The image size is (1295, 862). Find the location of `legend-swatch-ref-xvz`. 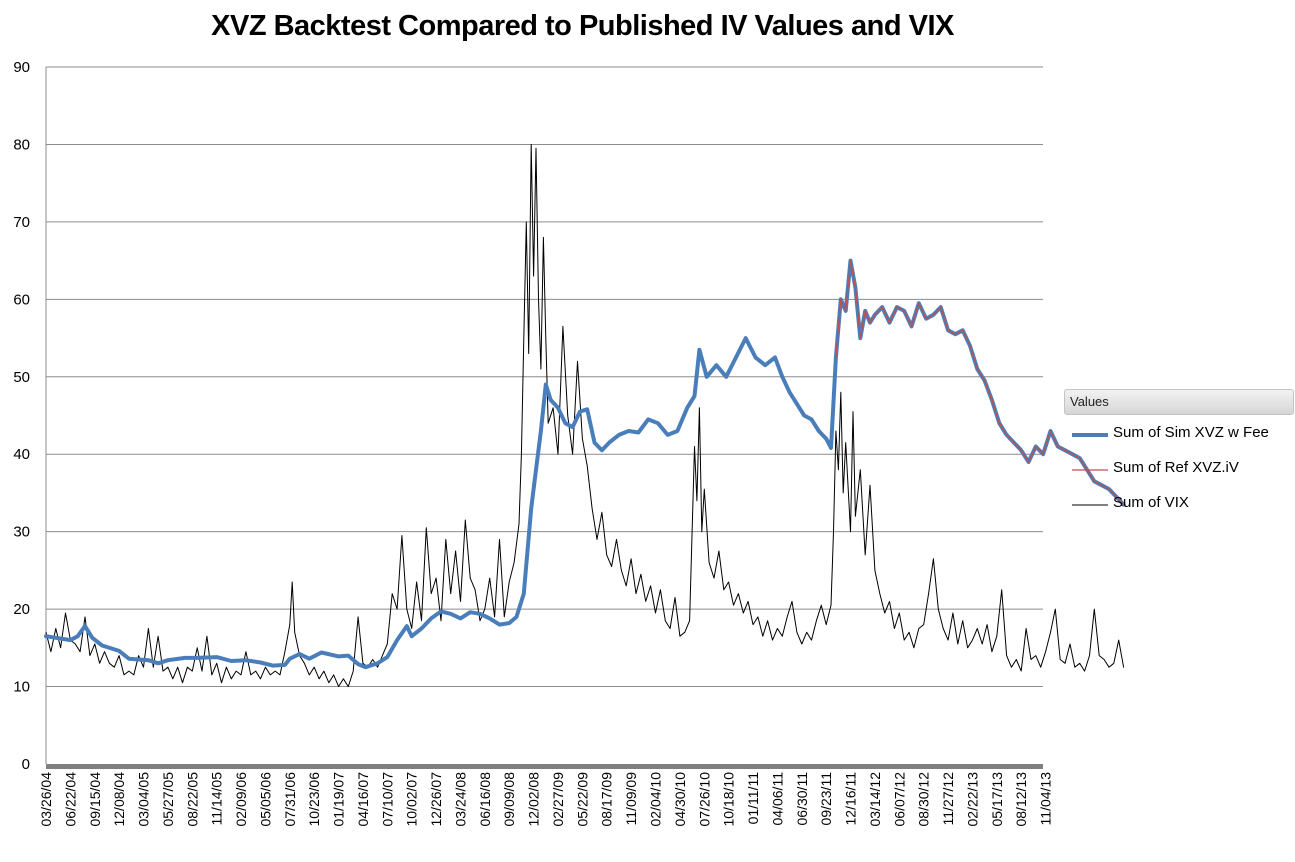

legend-swatch-ref-xvz is located at coordinates (1090, 470).